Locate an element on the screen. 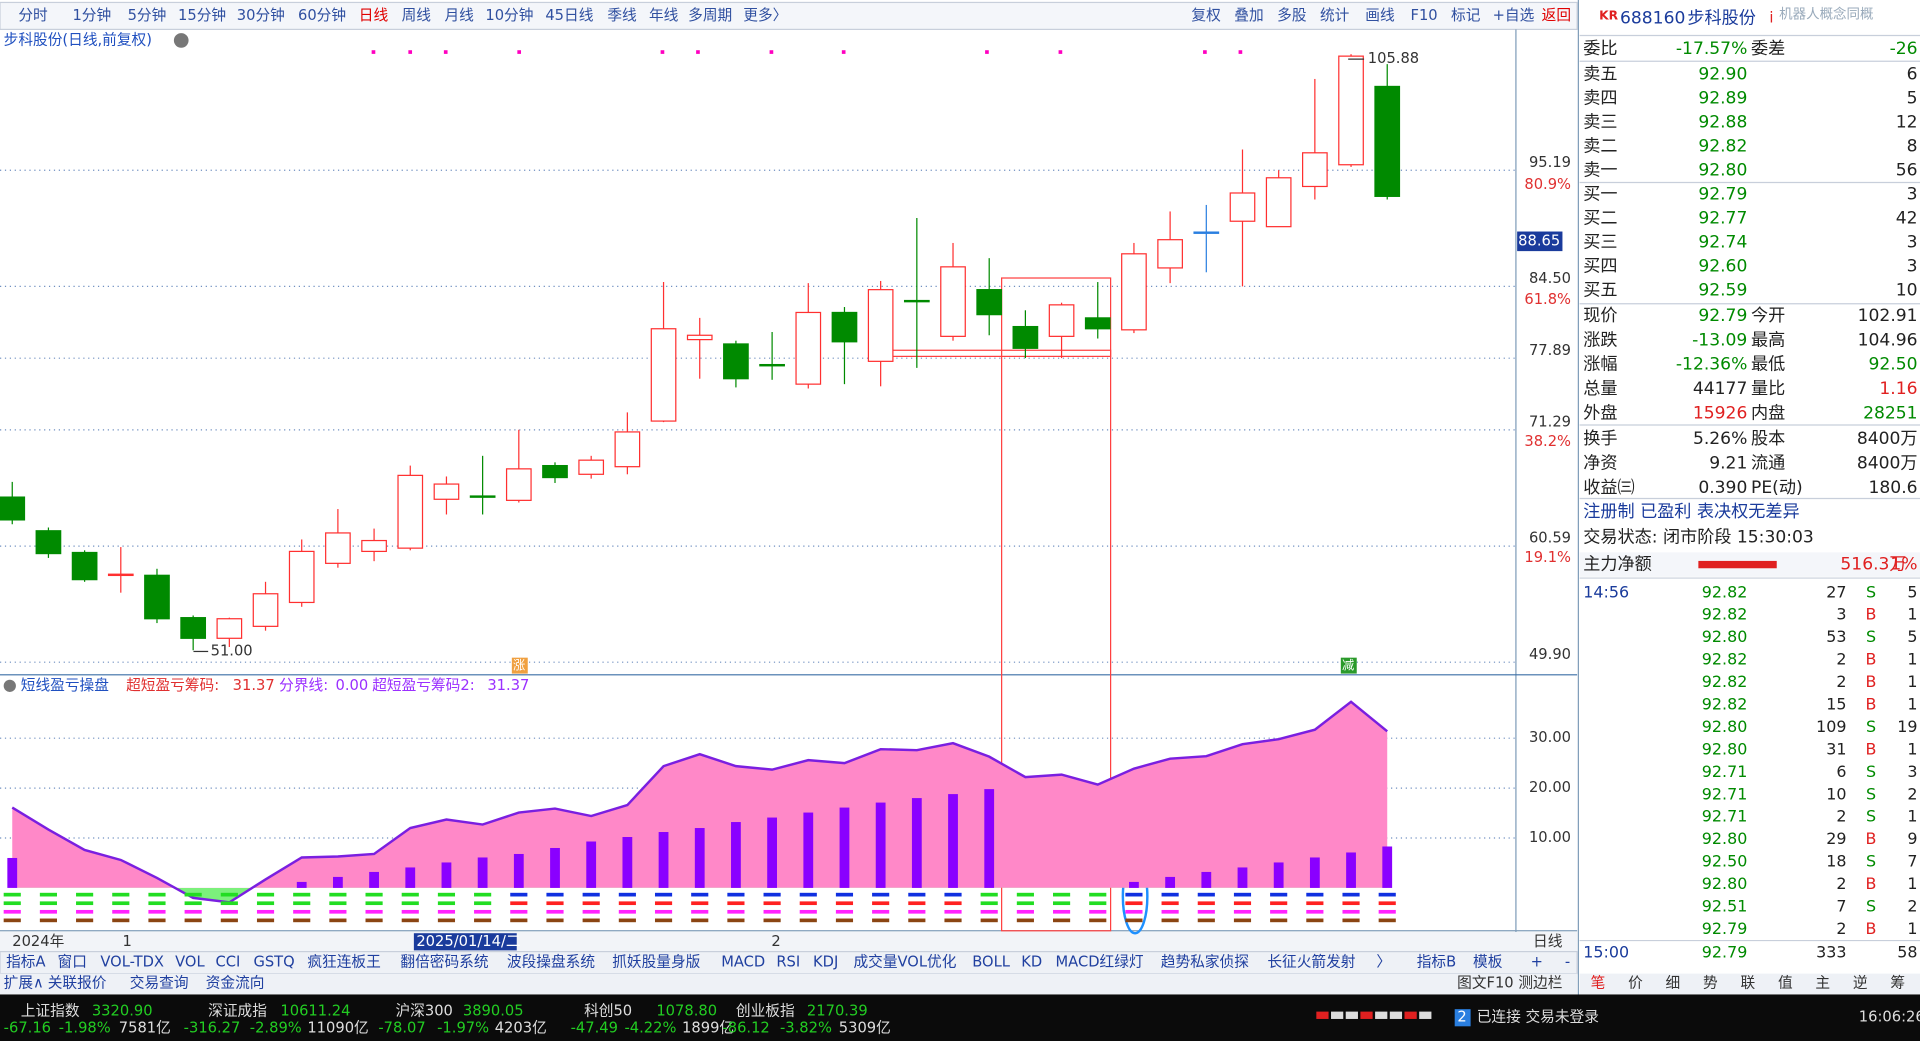 Image resolution: width=1920 pixels, height=1041 pixels. tool-button: 标记 is located at coordinates (1466, 15).